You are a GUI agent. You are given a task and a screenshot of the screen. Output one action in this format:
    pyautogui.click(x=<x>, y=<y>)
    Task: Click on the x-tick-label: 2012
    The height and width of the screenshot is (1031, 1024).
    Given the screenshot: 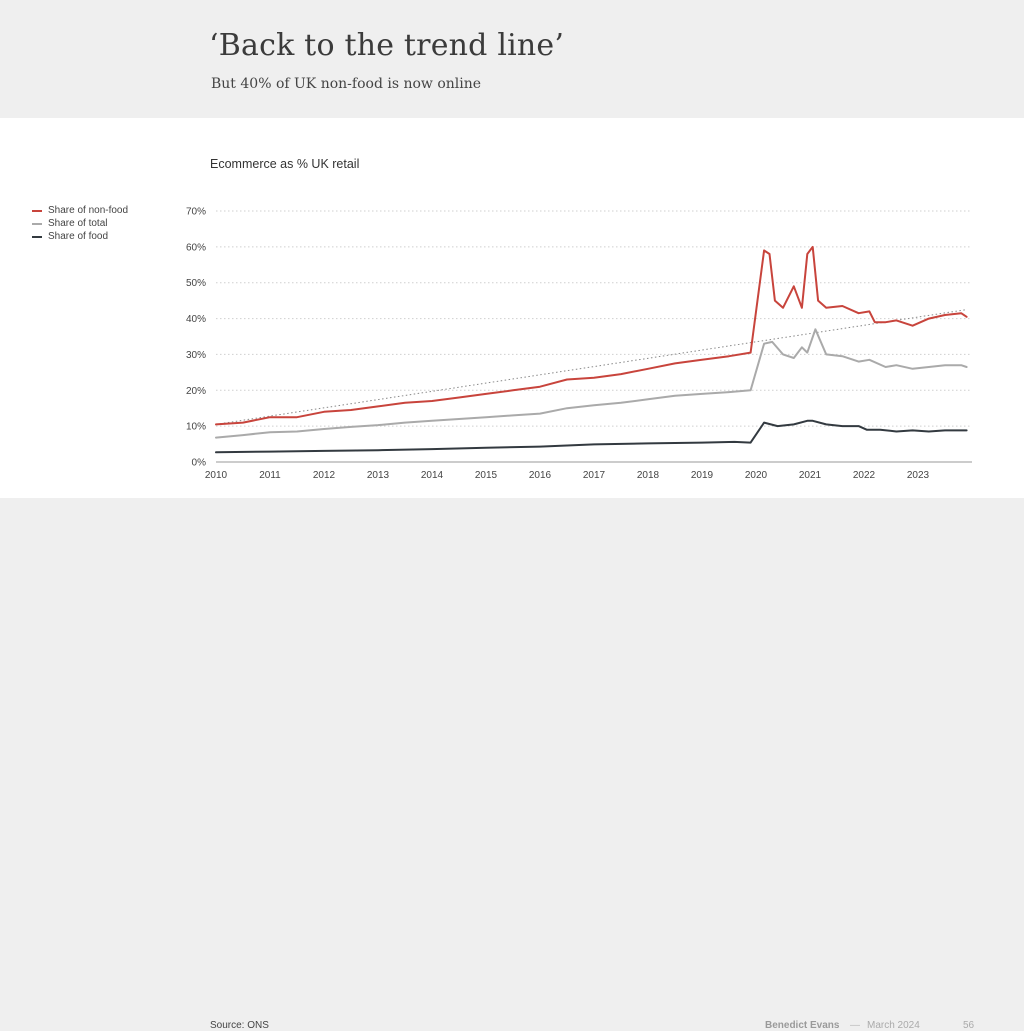 What is the action you would take?
    pyautogui.click(x=324, y=475)
    